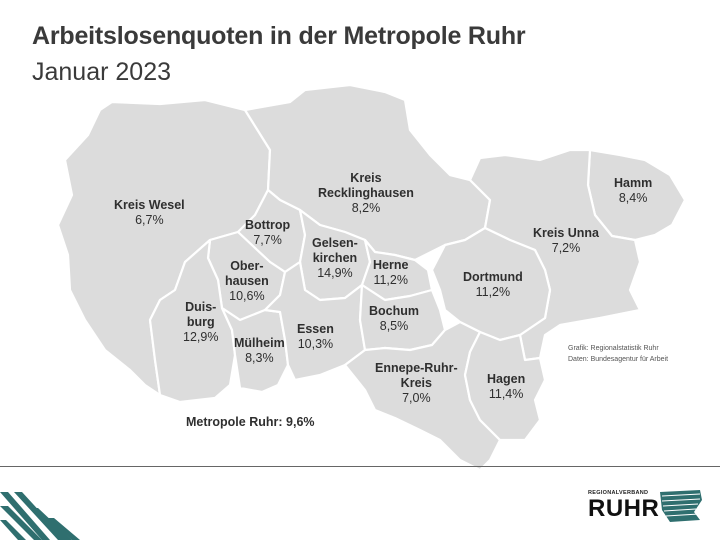 Image resolution: width=720 pixels, height=540 pixels. I want to click on label-gelsenkirchen-line2: kirchen, so click(335, 258).